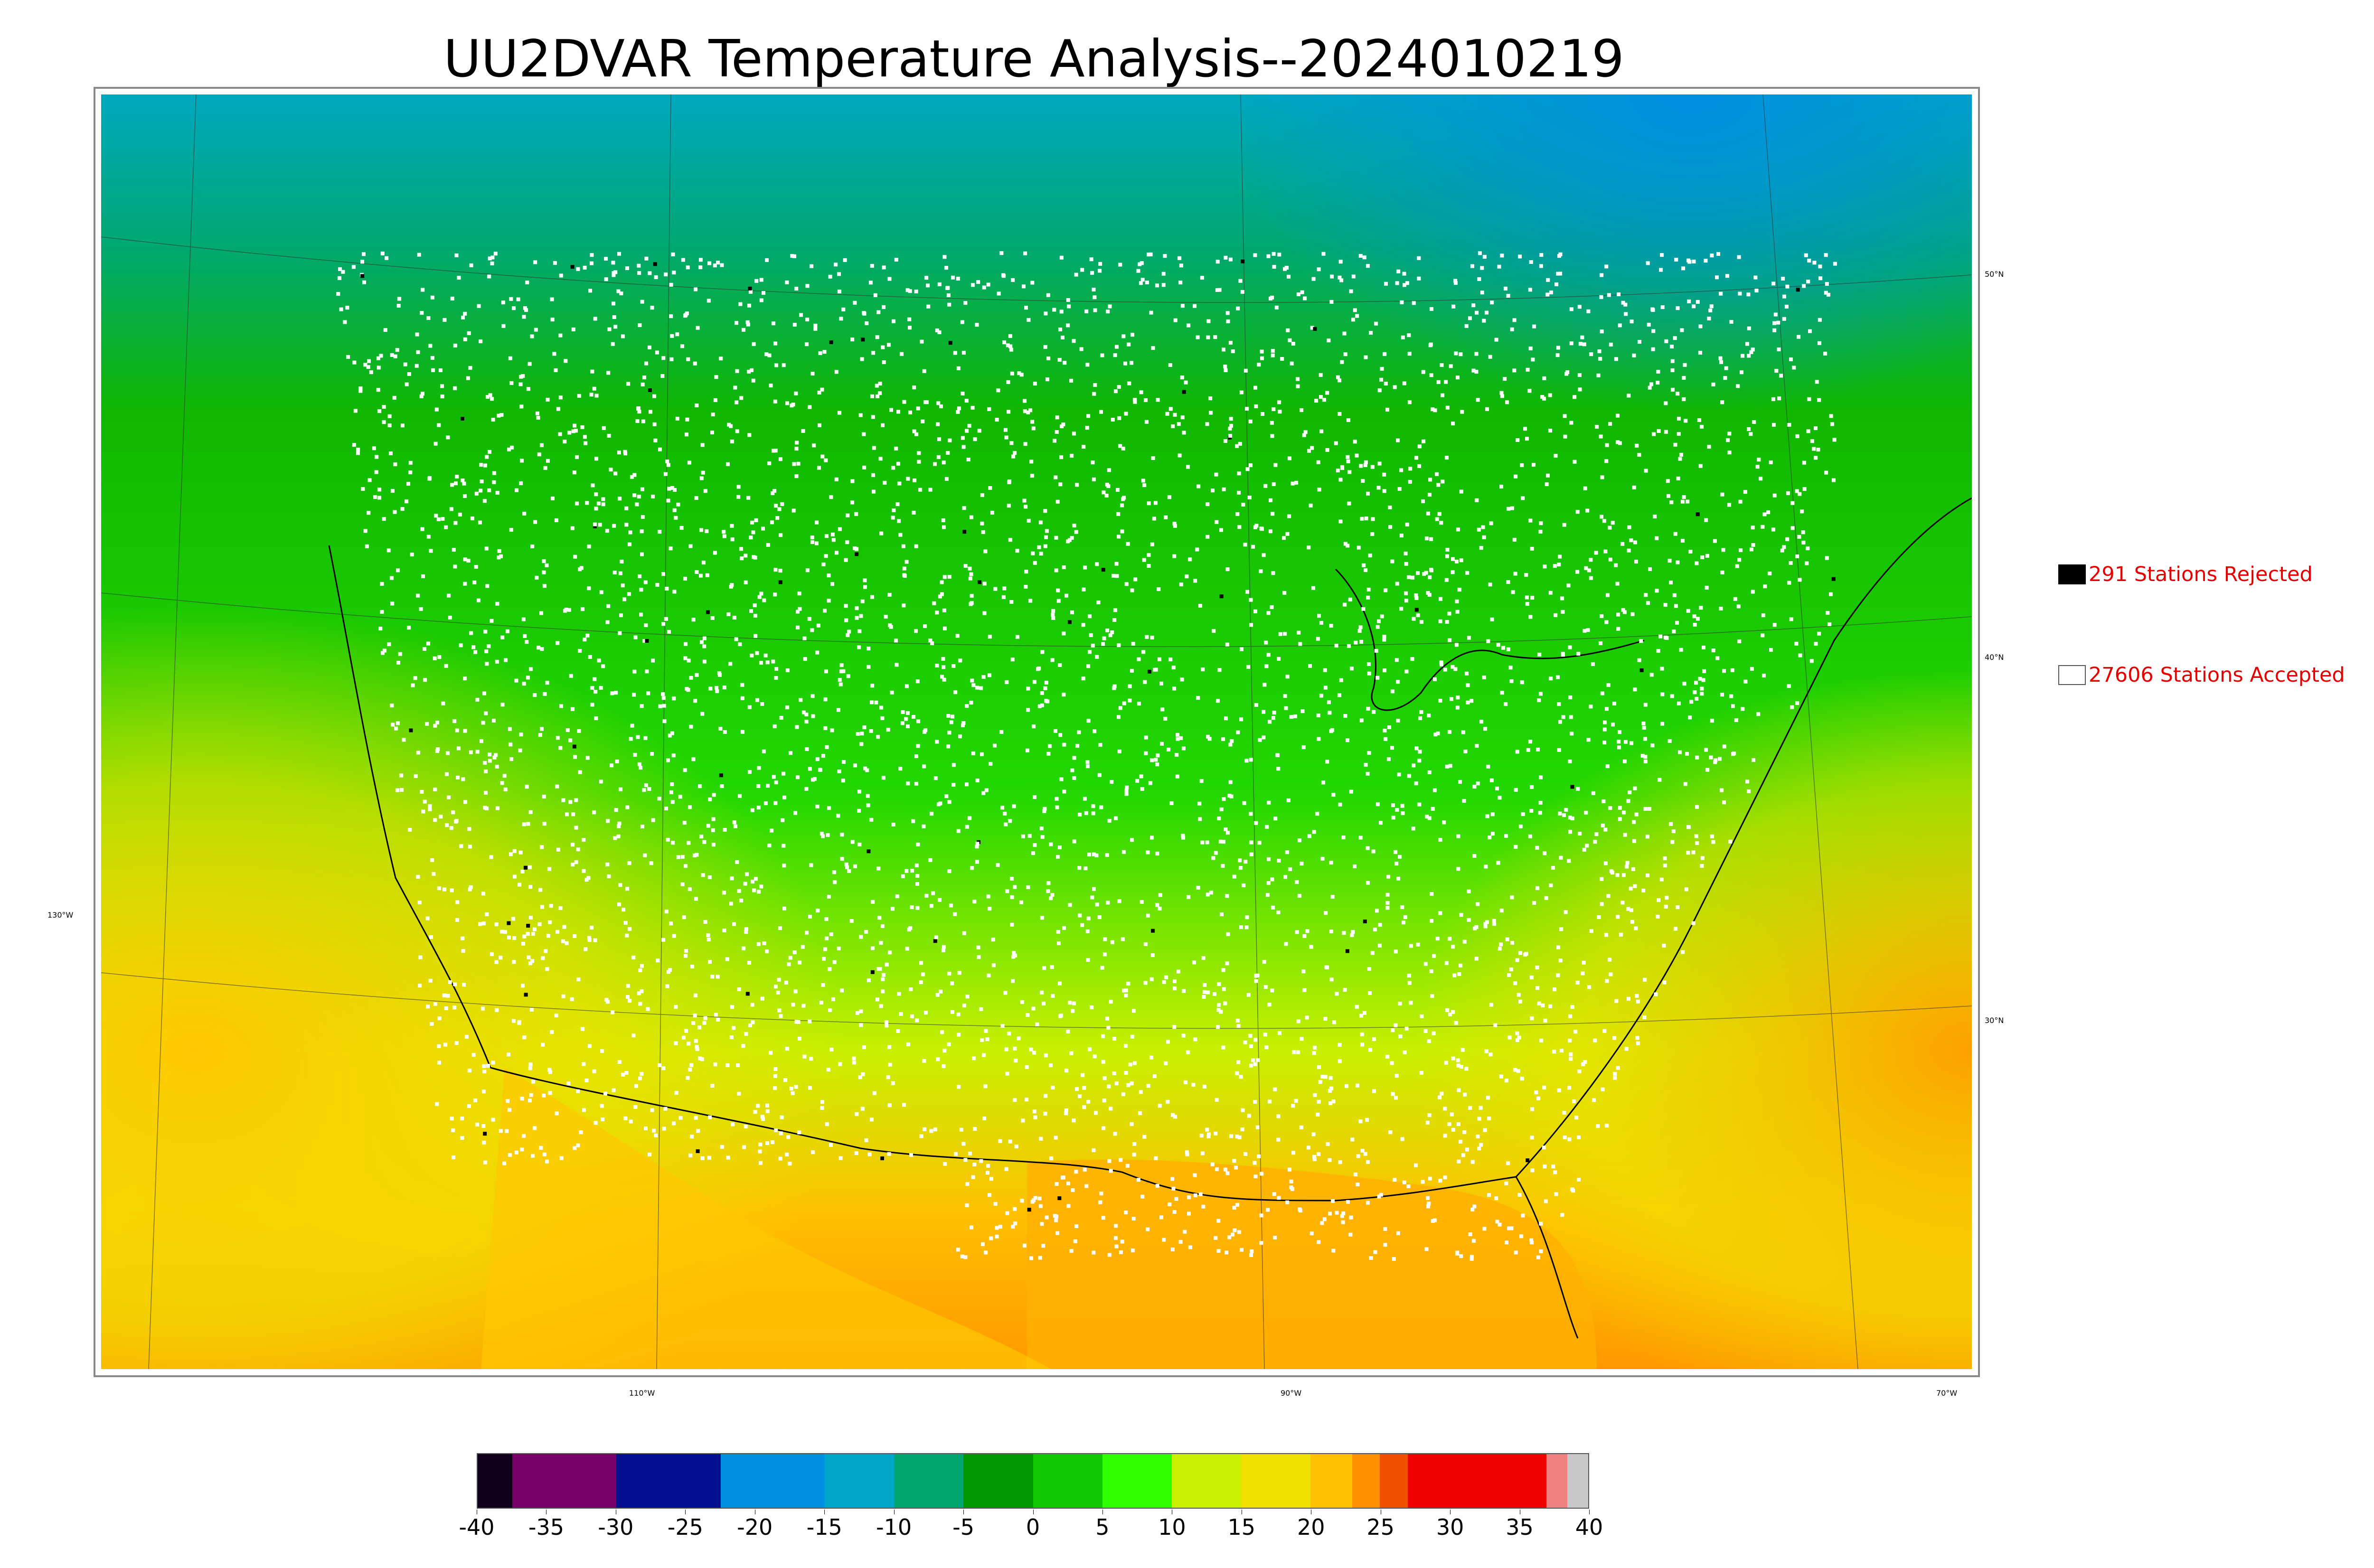  I want to click on colorbar-tick-label: 30, so click(1450, 1527).